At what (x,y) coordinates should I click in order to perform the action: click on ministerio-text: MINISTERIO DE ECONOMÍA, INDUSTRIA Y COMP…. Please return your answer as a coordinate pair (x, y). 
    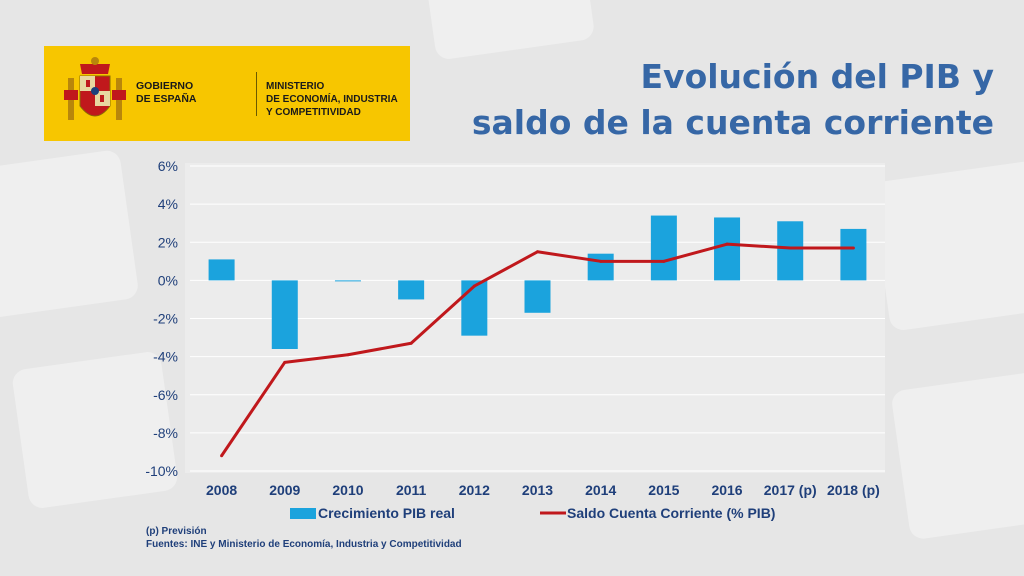
    Looking at the image, I should click on (332, 99).